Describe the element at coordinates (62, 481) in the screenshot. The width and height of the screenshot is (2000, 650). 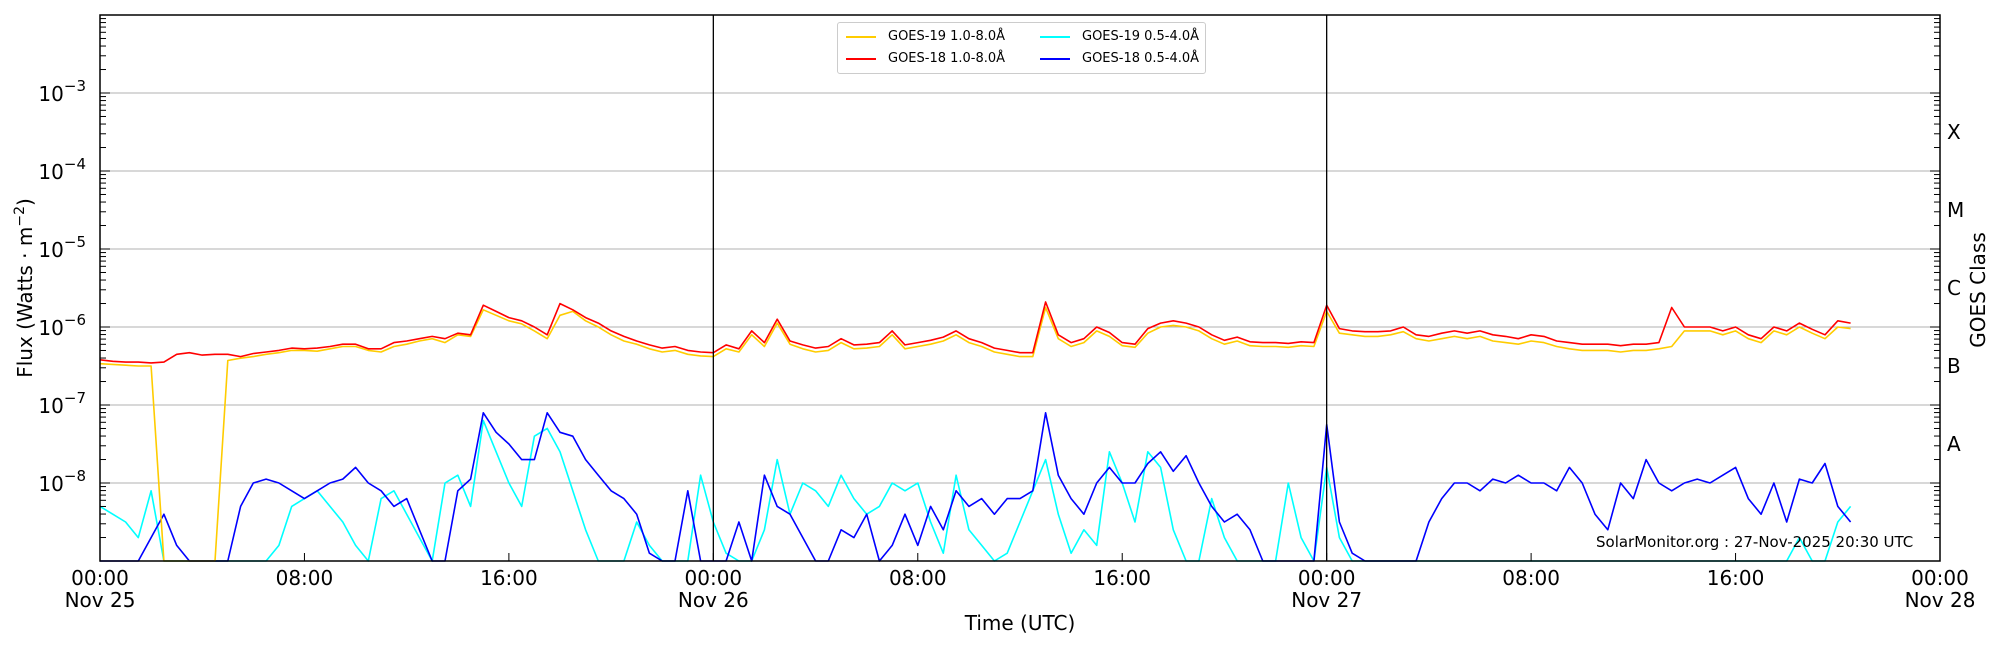
I see `y-tick-label: 10⁻⁸` at that location.